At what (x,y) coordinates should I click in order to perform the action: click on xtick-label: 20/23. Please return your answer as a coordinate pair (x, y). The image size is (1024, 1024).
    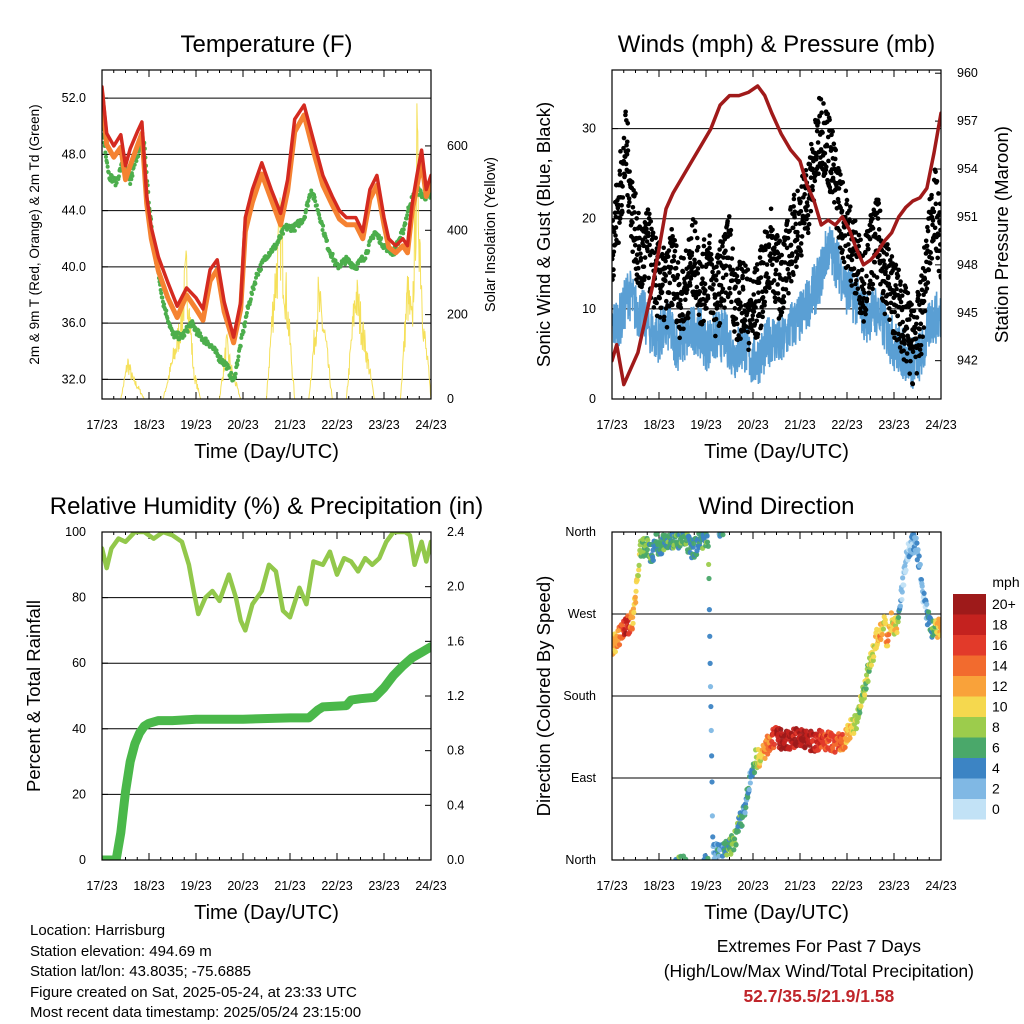
    Looking at the image, I should click on (242, 886).